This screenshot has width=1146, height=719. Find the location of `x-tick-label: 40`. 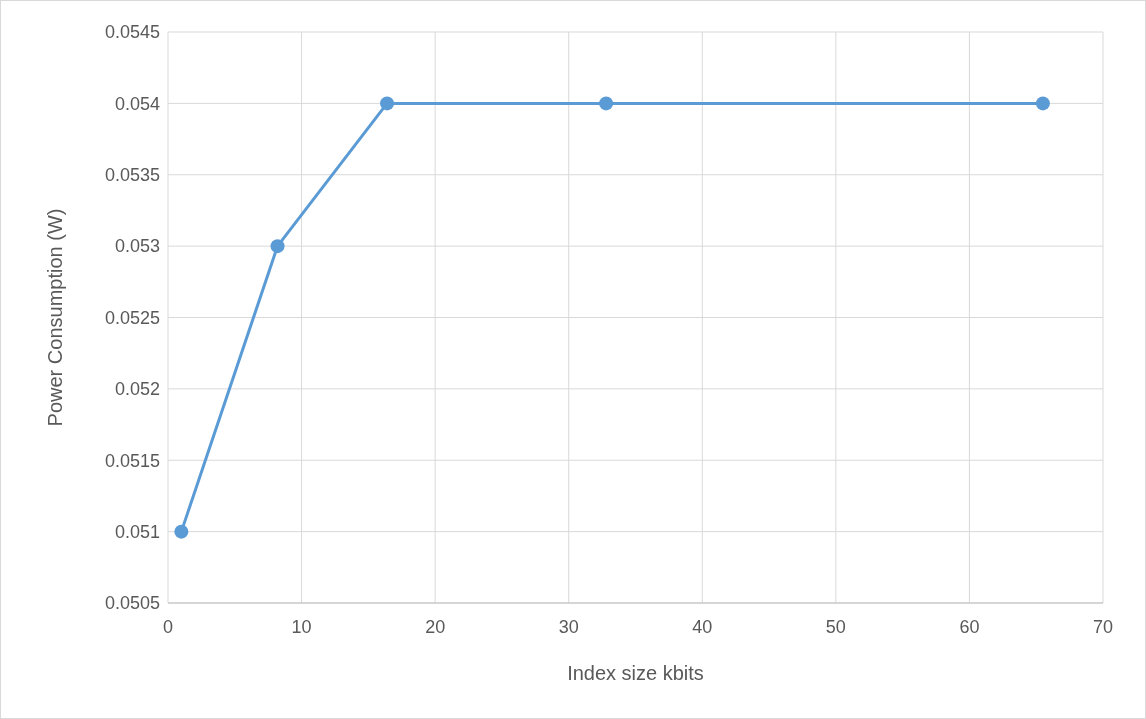

x-tick-label: 40 is located at coordinates (702, 627).